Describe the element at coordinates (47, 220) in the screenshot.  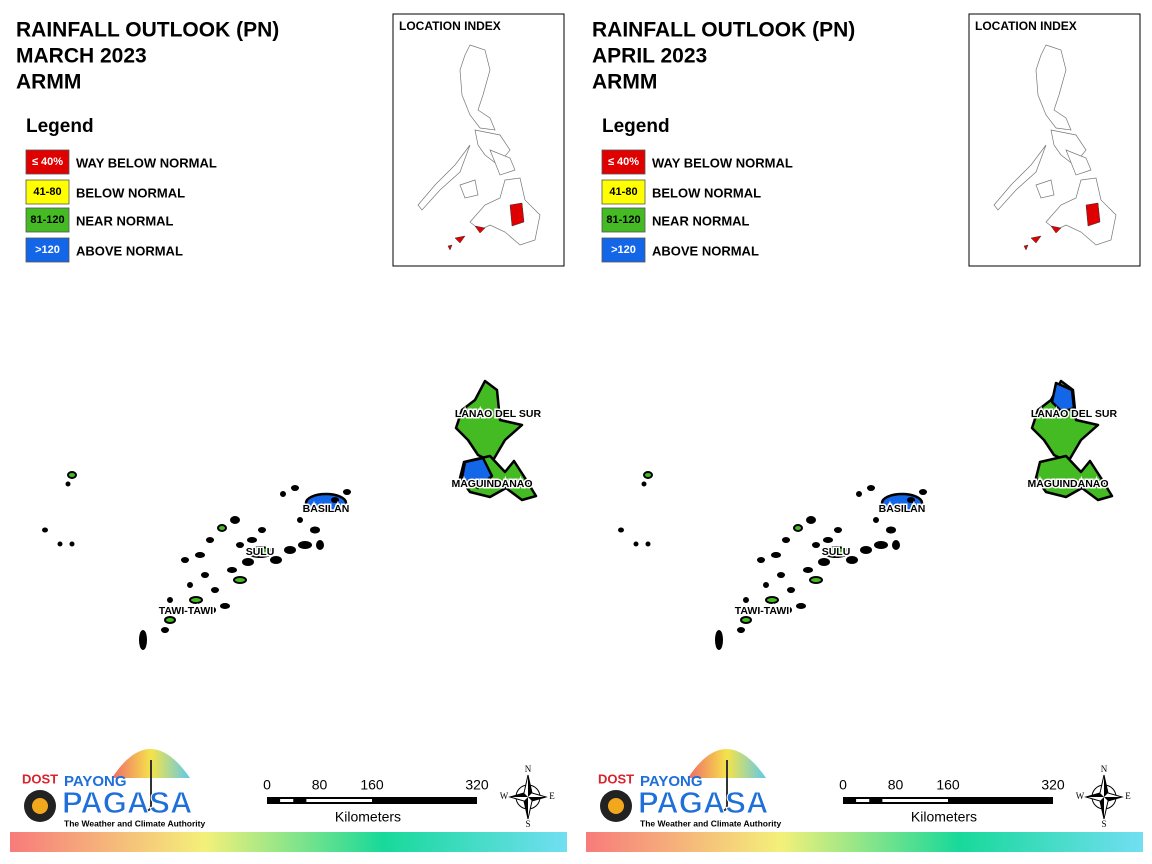
I see `legend-swatch-label: 81-120` at that location.